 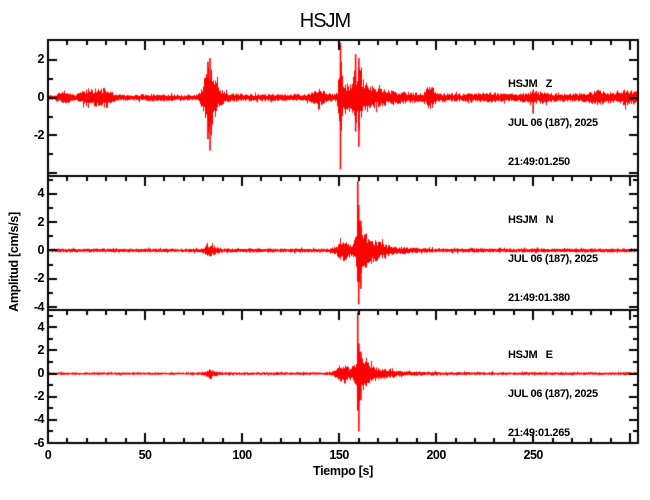 I want to click on y-axis-label: Amplitud [cm/s/s], so click(x=14, y=262).